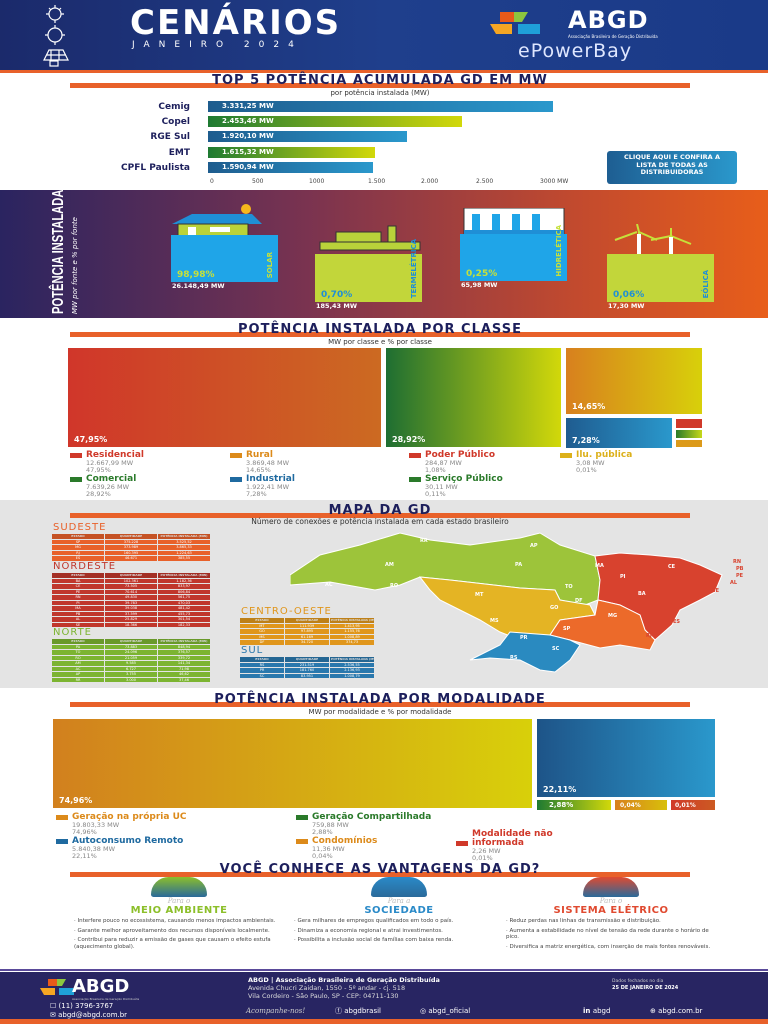  I want to click on table-cell: 18.366, so click(131, 624).